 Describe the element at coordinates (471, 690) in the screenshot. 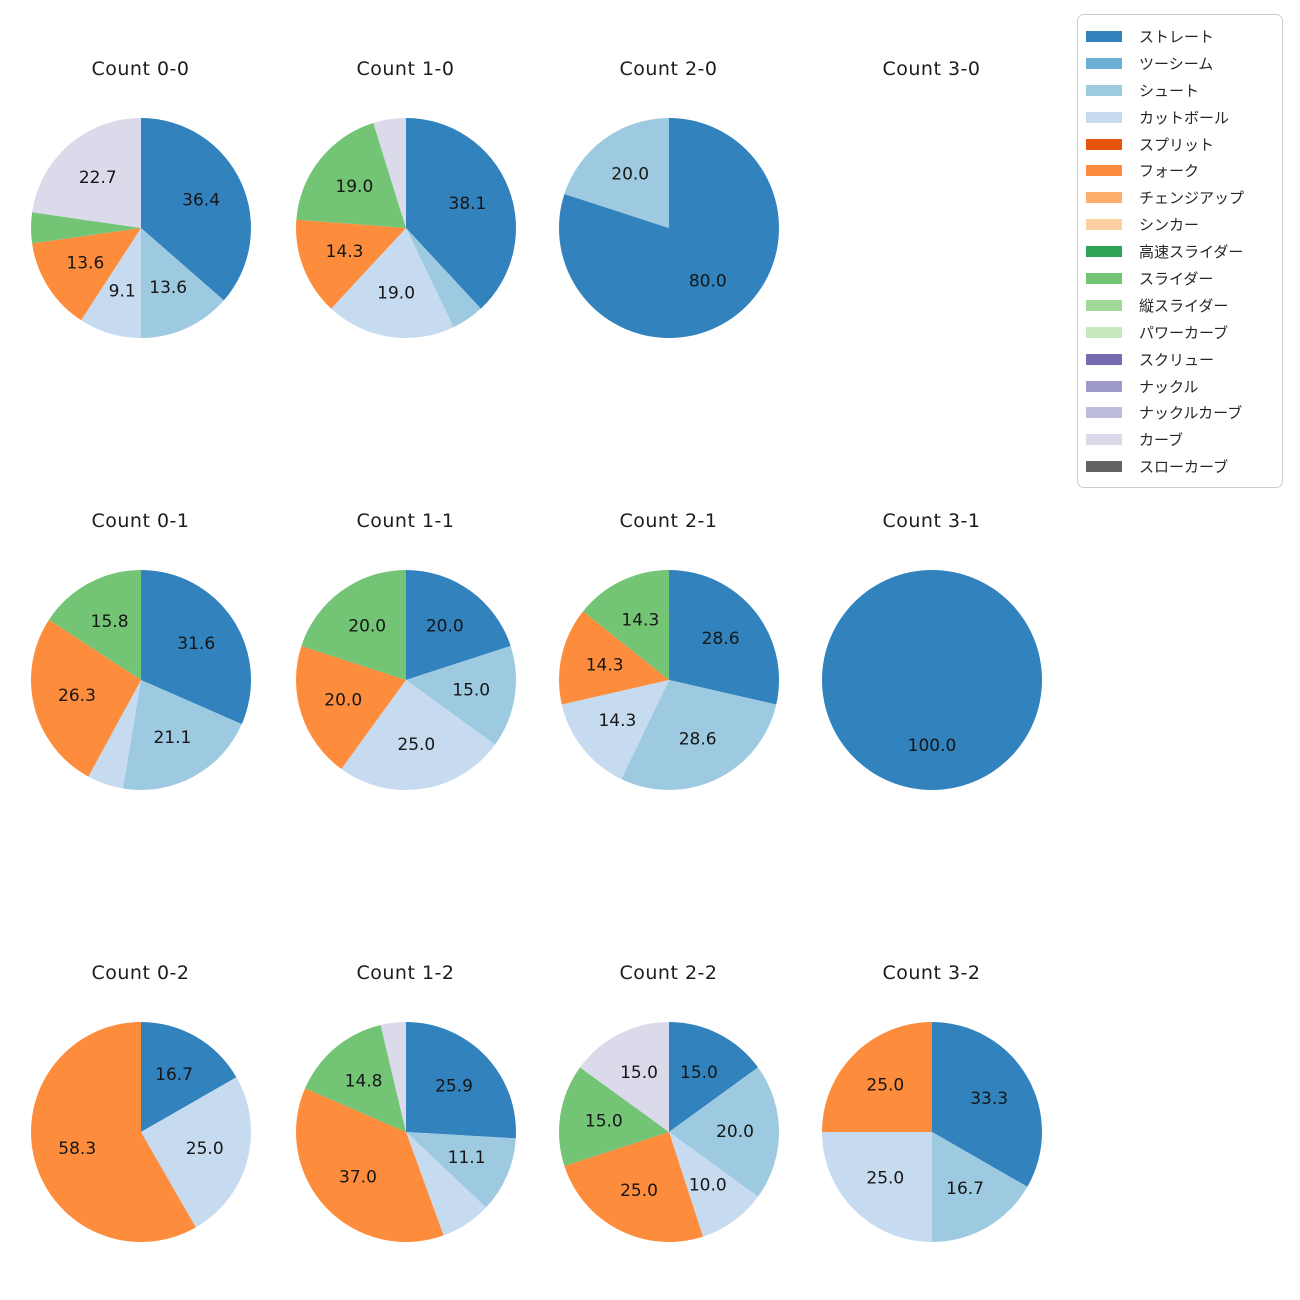

I see `pie-percent-label: 15.0` at that location.